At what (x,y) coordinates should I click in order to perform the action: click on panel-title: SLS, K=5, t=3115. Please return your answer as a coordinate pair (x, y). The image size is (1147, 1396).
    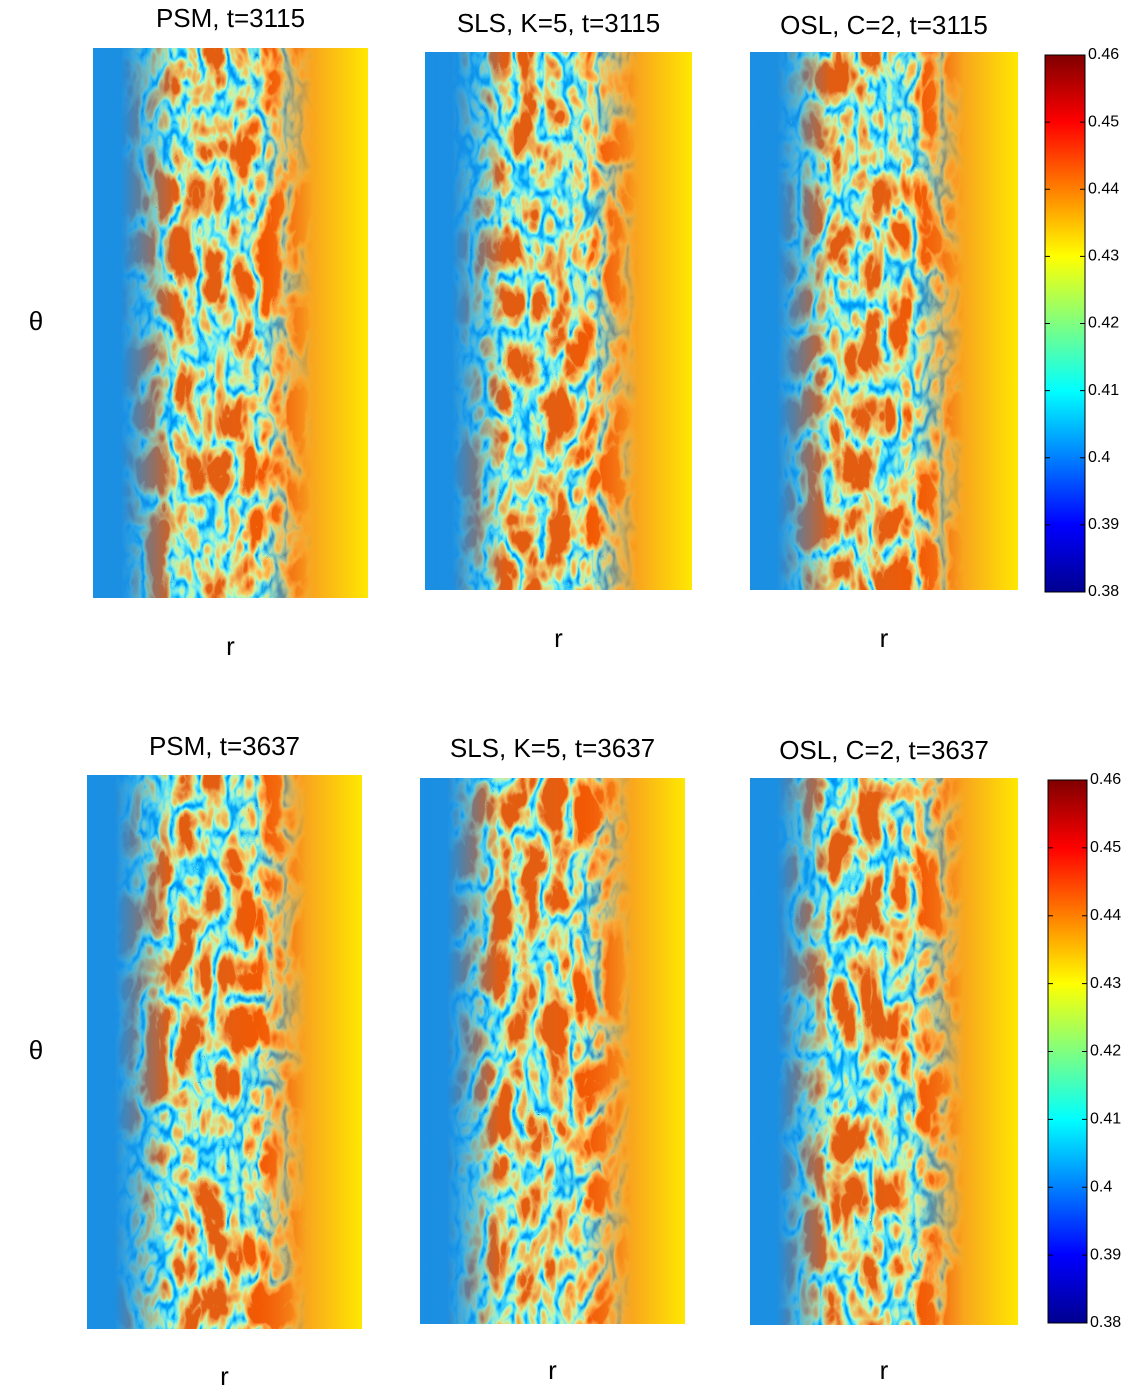
    Looking at the image, I should click on (558, 23).